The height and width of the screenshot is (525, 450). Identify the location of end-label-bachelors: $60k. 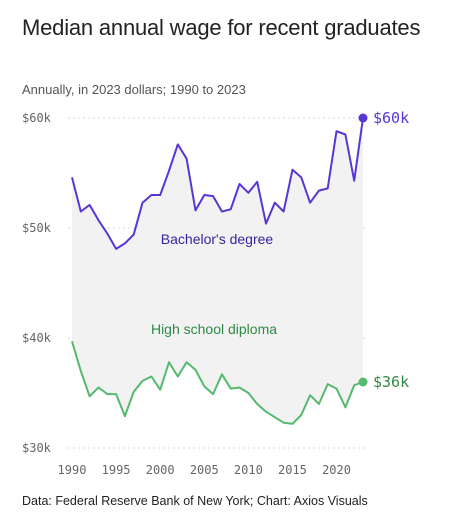
(391, 118).